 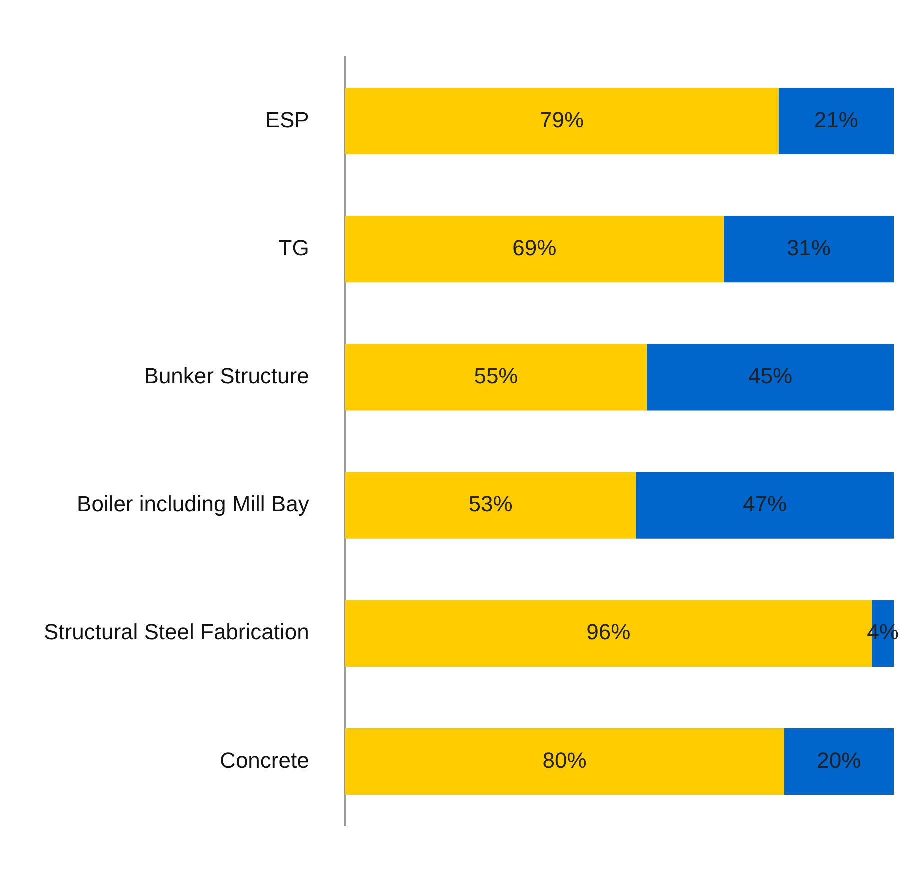 I want to click on data-label: 20%, so click(x=839, y=760).